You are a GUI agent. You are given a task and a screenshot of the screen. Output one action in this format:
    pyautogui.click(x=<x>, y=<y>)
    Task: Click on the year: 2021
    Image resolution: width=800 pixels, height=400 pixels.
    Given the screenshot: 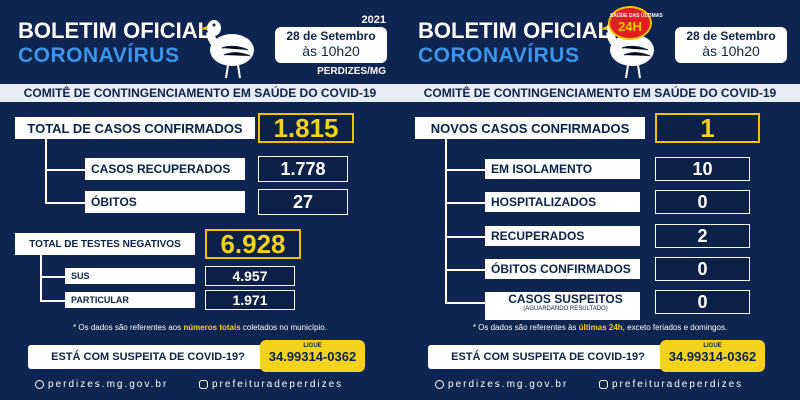 What is the action you would take?
    pyautogui.click(x=373, y=20)
    